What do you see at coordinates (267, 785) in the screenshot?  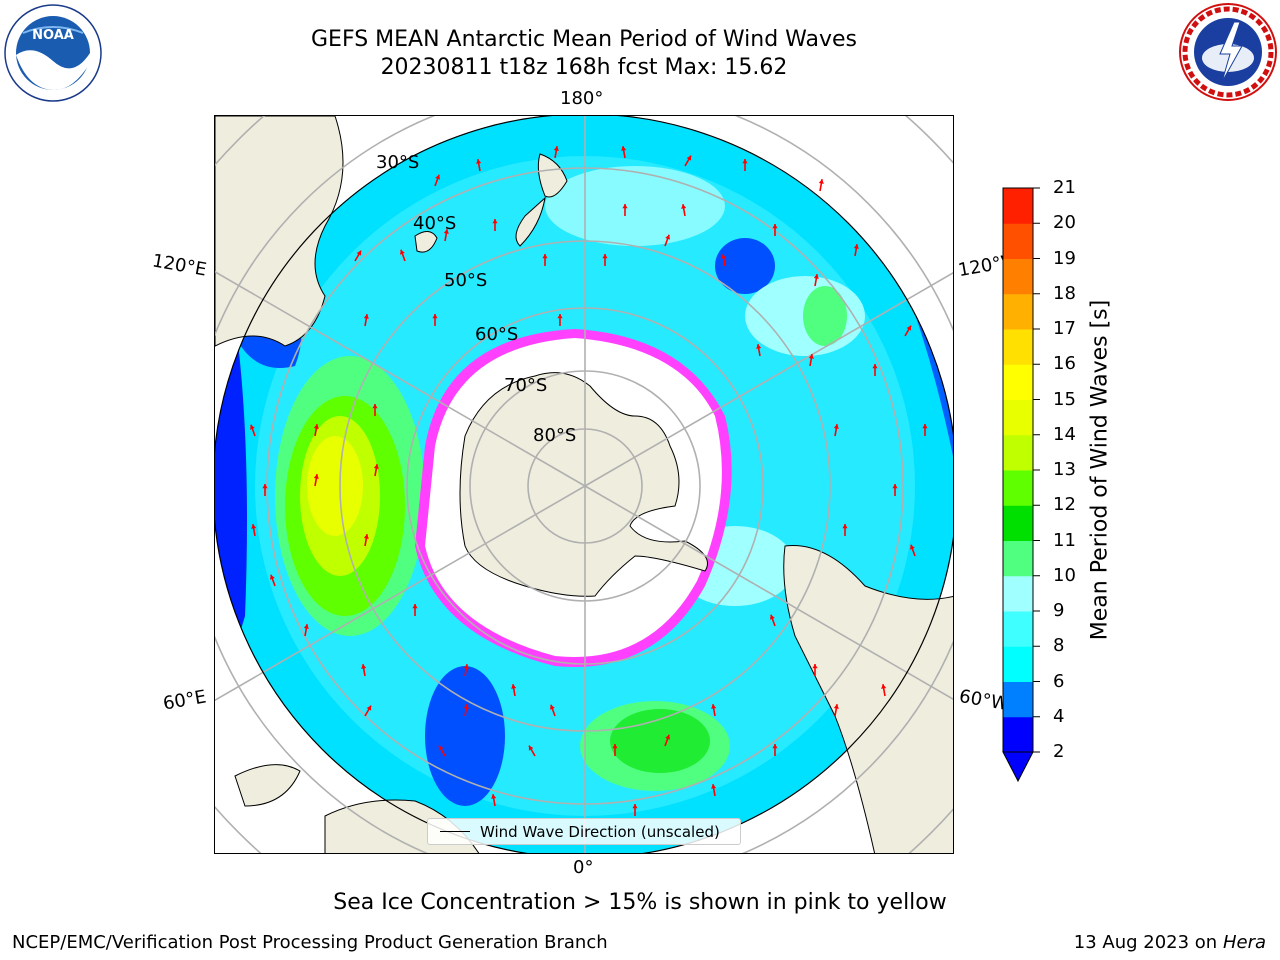 I see `madagascar-land` at bounding box center [267, 785].